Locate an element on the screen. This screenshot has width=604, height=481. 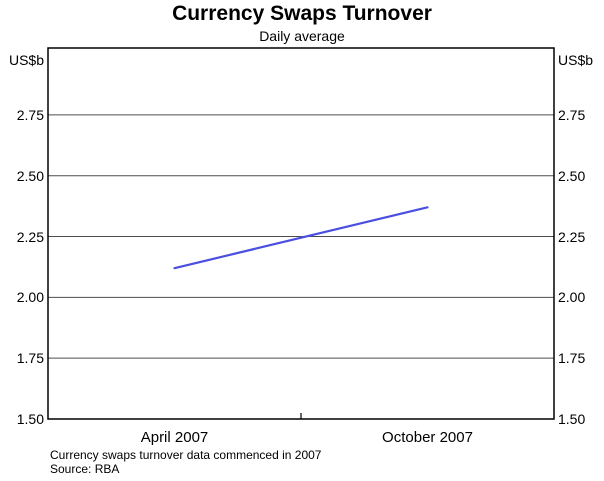
y-tick-label-left: 1.50 is located at coordinates (30, 419).